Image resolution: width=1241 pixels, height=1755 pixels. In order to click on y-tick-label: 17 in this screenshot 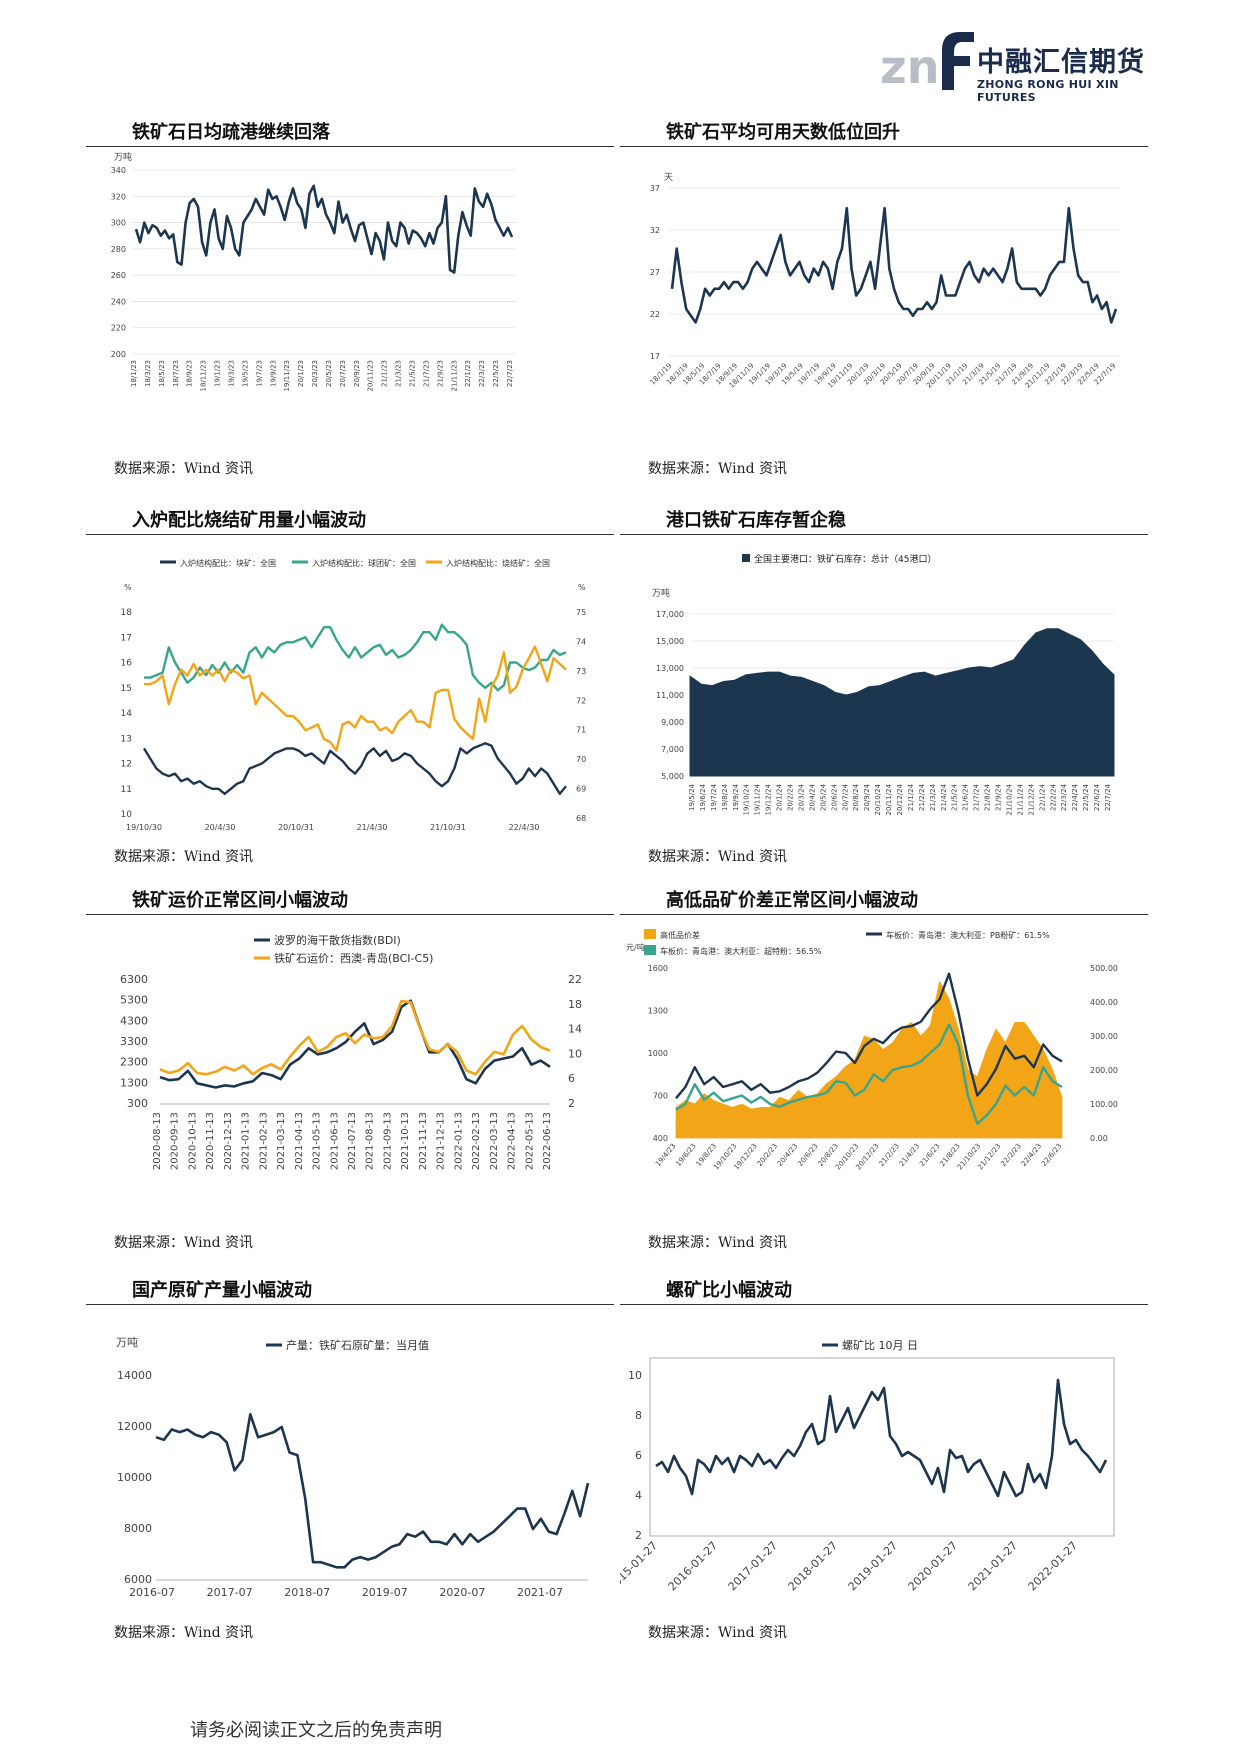, I will do `click(655, 356)`.